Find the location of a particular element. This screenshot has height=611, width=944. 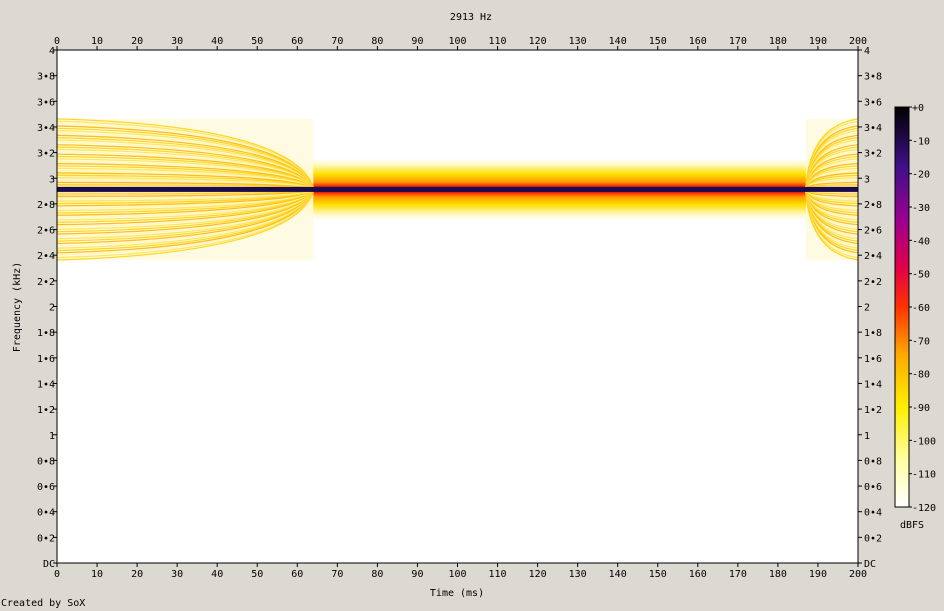

y-tick-label-right: 1 is located at coordinates (867, 436).